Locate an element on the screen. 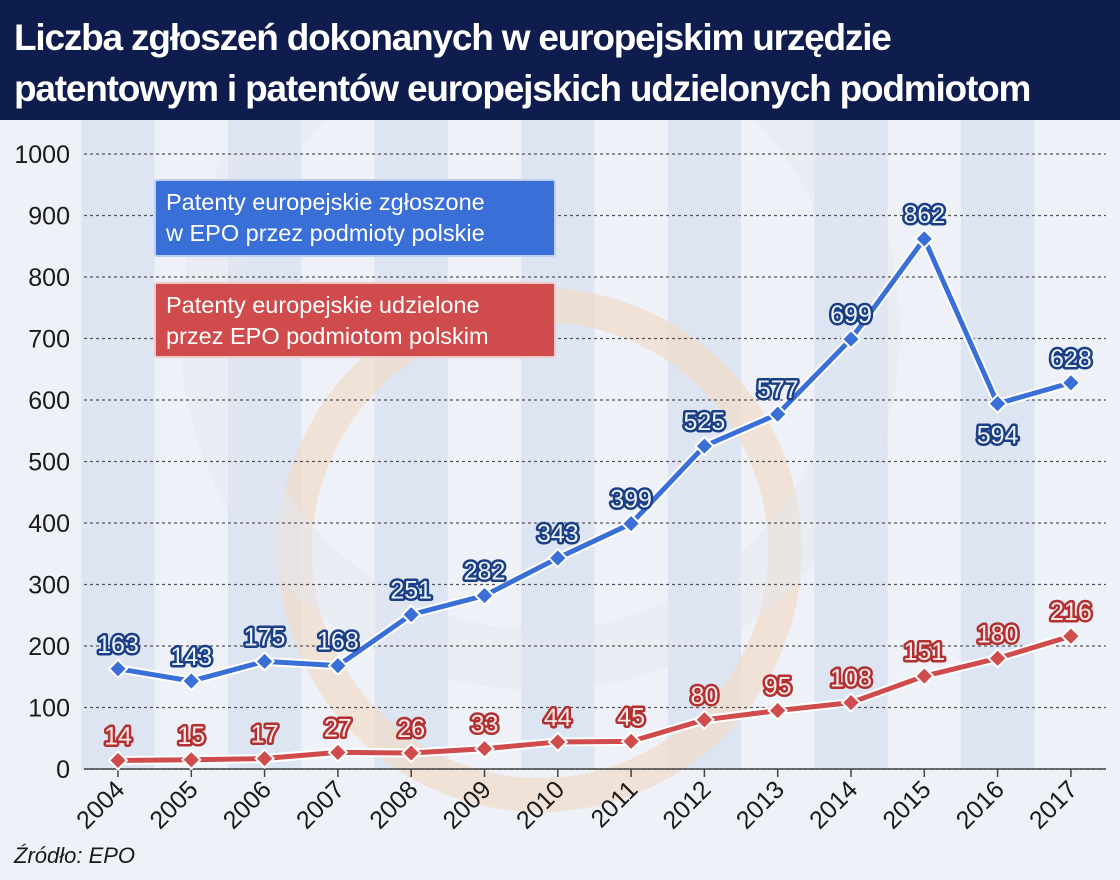 The height and width of the screenshot is (880, 1120). data-label-blue: 143 is located at coordinates (191, 657).